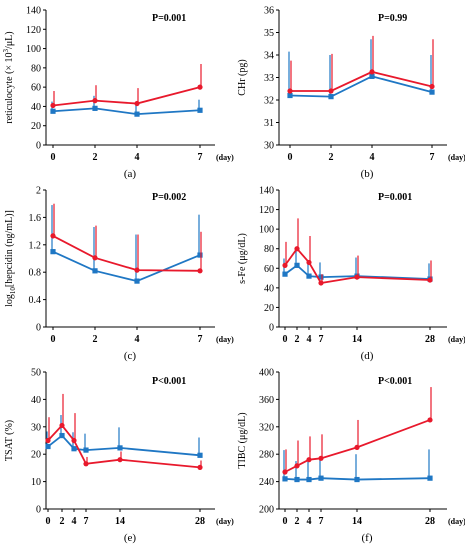 This screenshot has width=465, height=550. Describe the element at coordinates (269, 33) in the screenshot. I see `y-tick-label: 35` at that location.